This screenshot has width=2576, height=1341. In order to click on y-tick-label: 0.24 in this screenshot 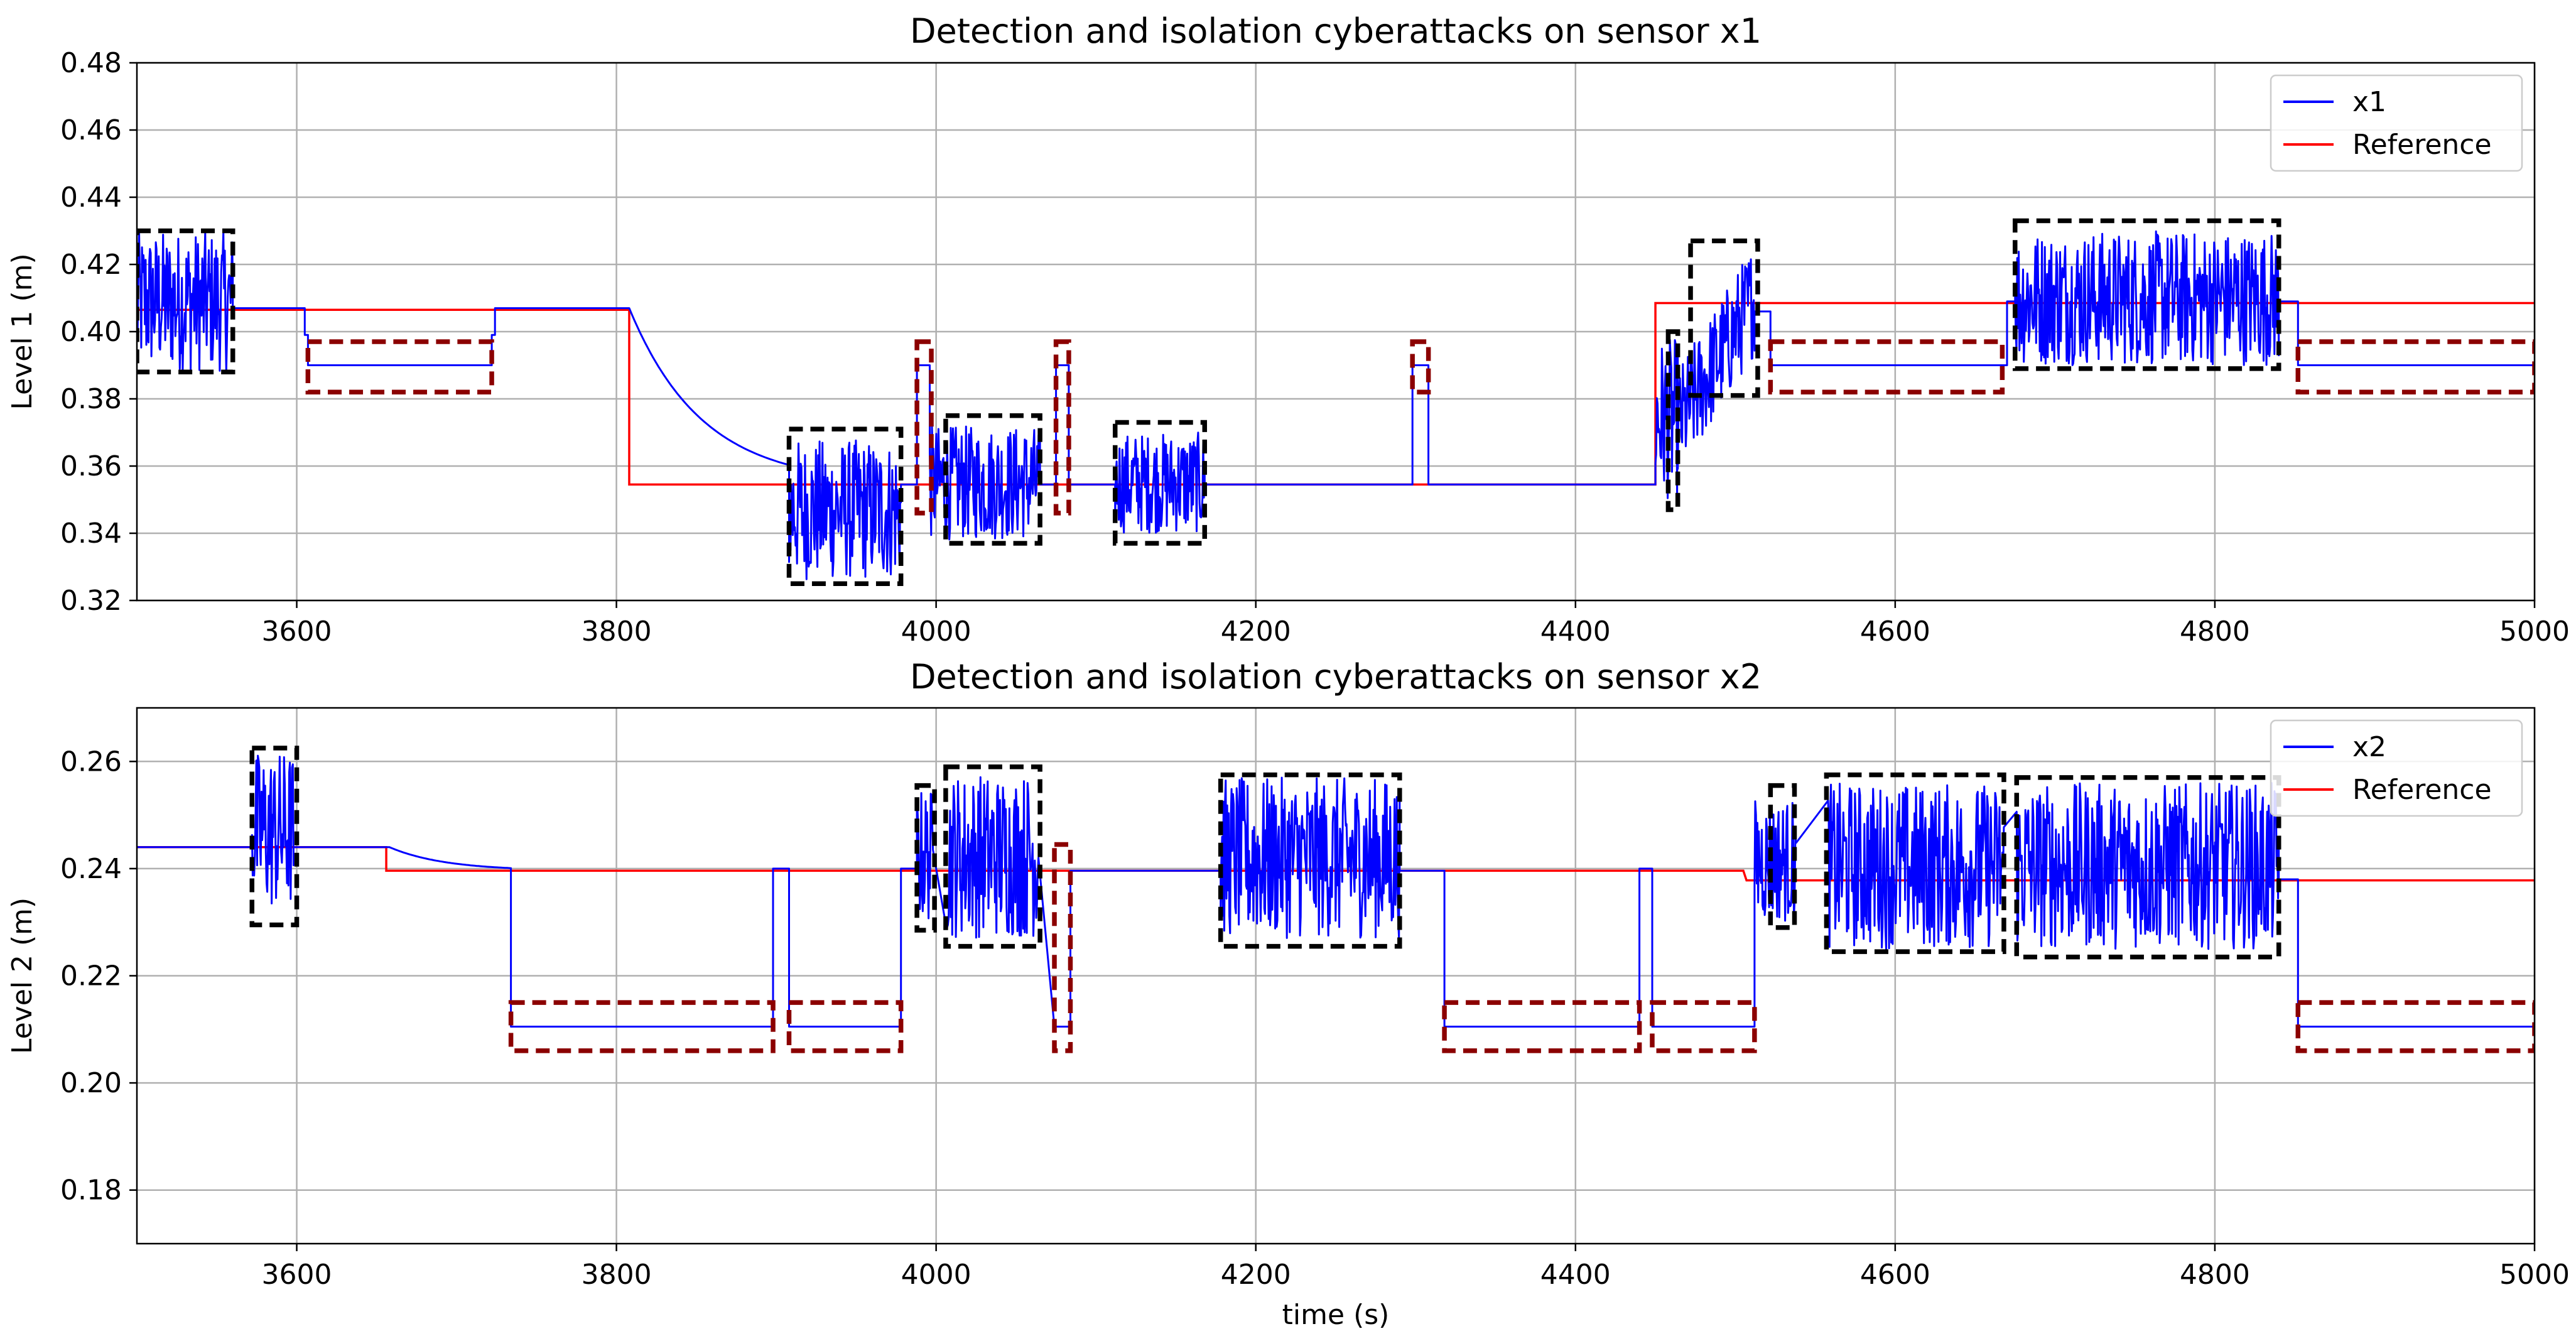, I will do `click(91, 869)`.